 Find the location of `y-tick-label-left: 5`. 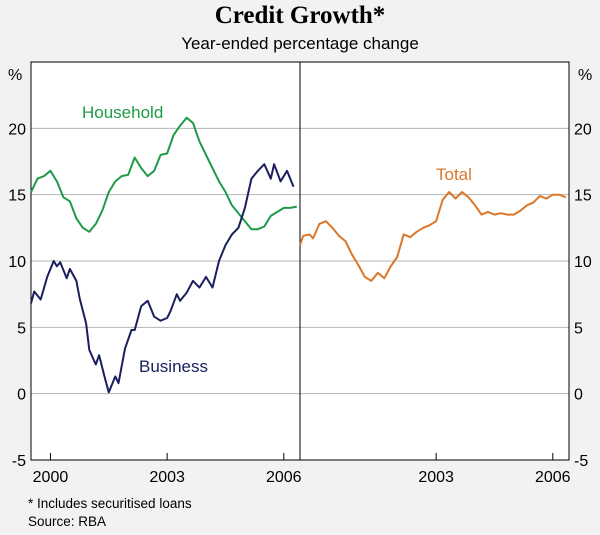

y-tick-label-left: 5 is located at coordinates (21, 328).